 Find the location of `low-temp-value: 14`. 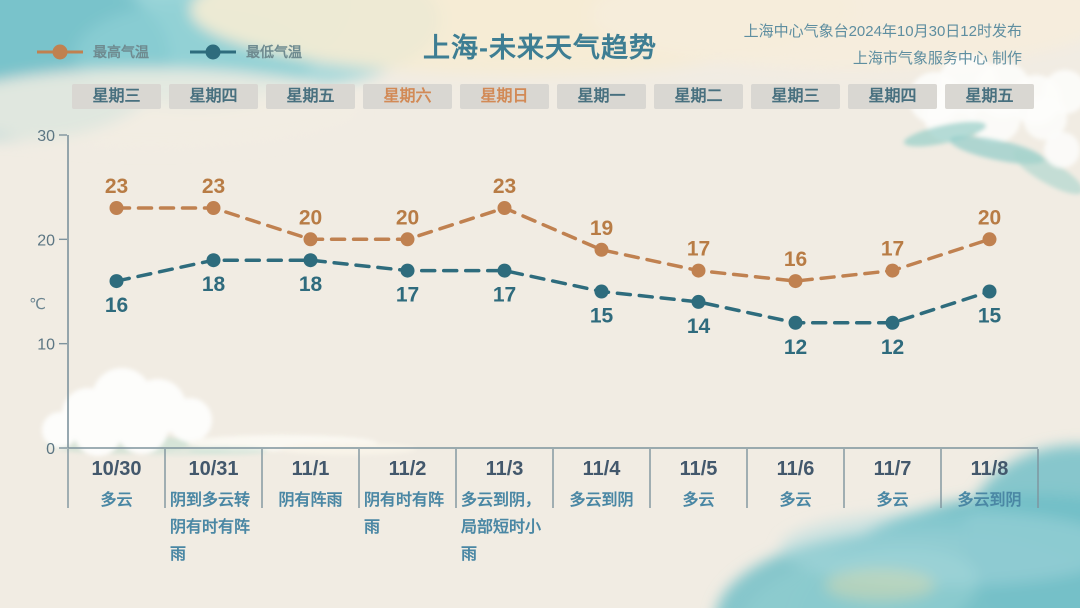

low-temp-value: 14 is located at coordinates (699, 326).